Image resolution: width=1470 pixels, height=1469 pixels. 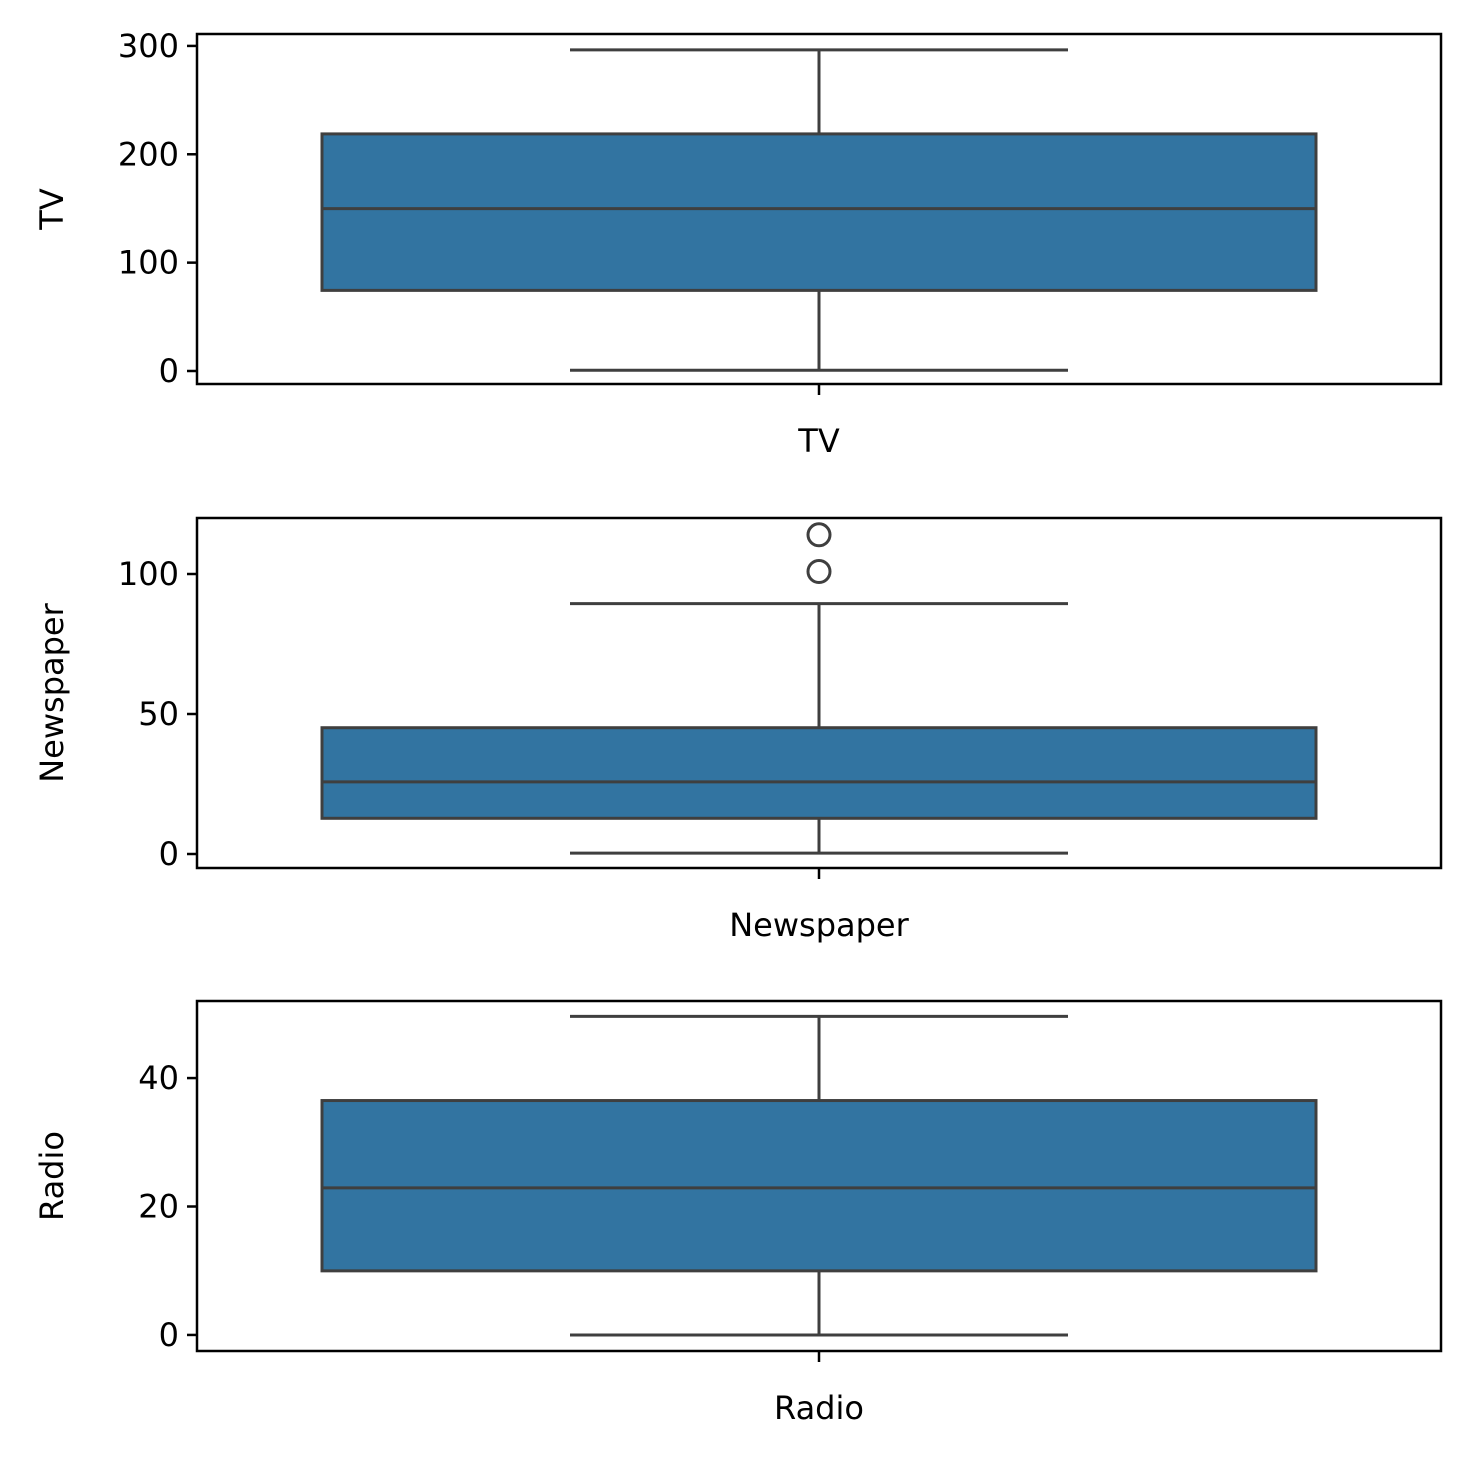 I want to click on y-axis-label: TV, so click(x=52, y=209).